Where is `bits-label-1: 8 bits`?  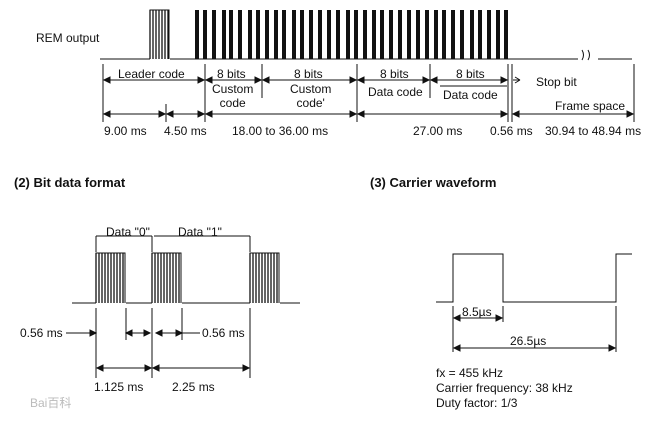
bits-label-1: 8 bits is located at coordinates (231, 74).